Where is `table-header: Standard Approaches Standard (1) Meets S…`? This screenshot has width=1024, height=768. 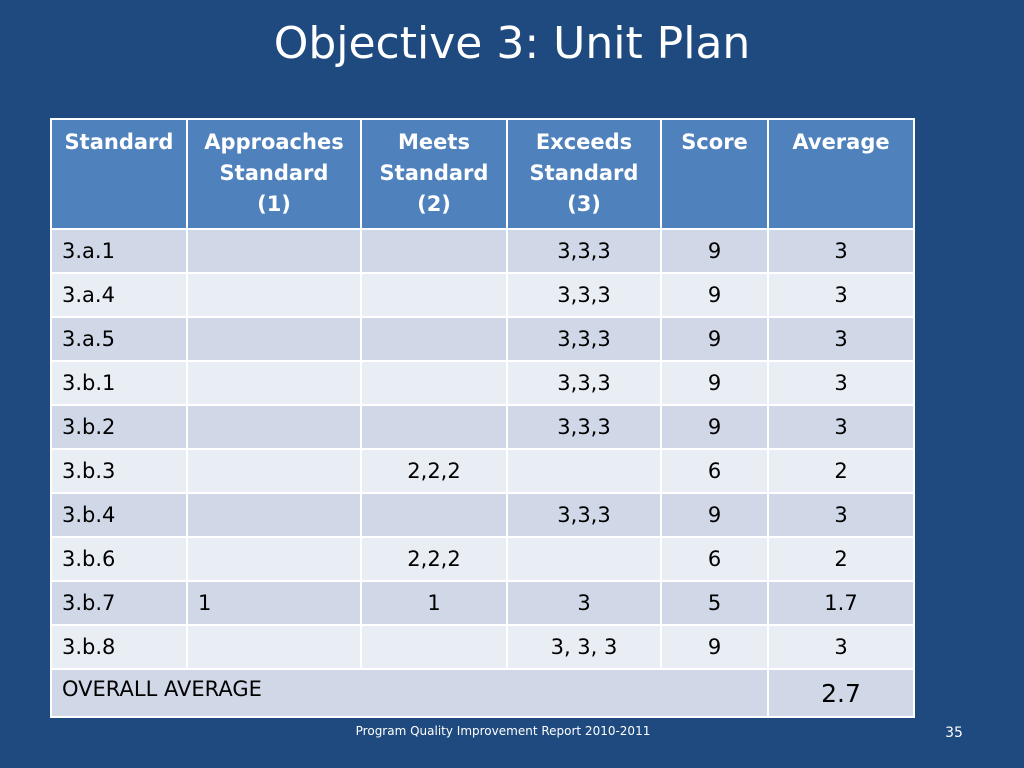 table-header: Standard Approaches Standard (1) Meets S… is located at coordinates (482, 174).